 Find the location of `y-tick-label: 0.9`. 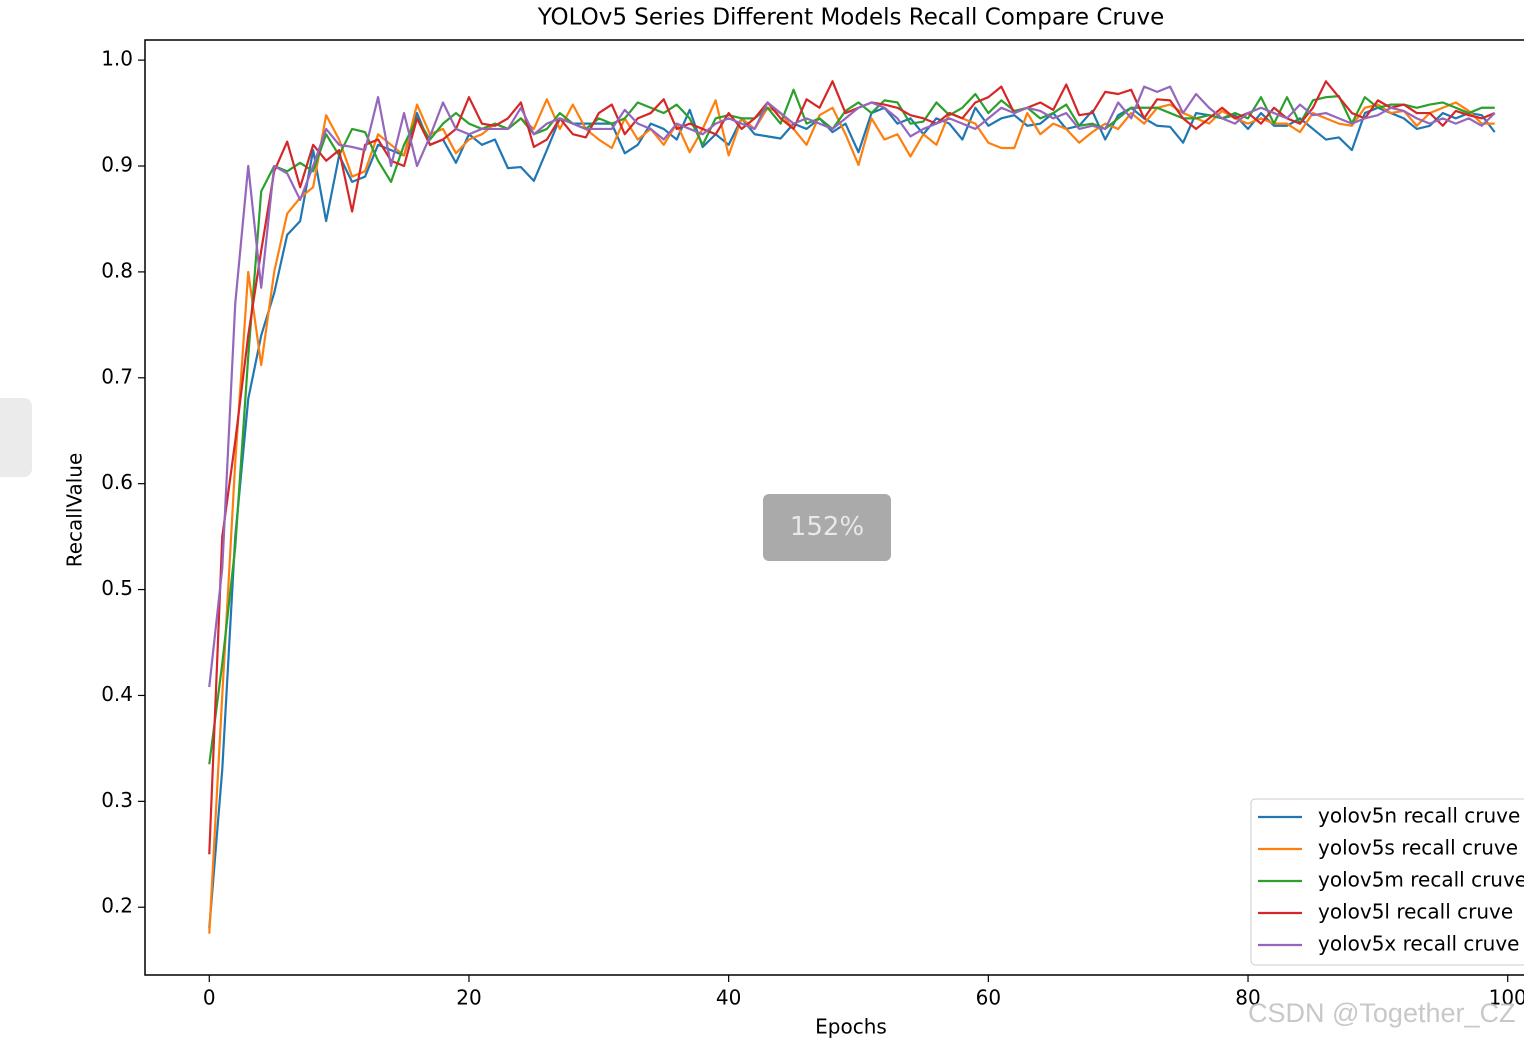

y-tick-label: 0.9 is located at coordinates (117, 165).